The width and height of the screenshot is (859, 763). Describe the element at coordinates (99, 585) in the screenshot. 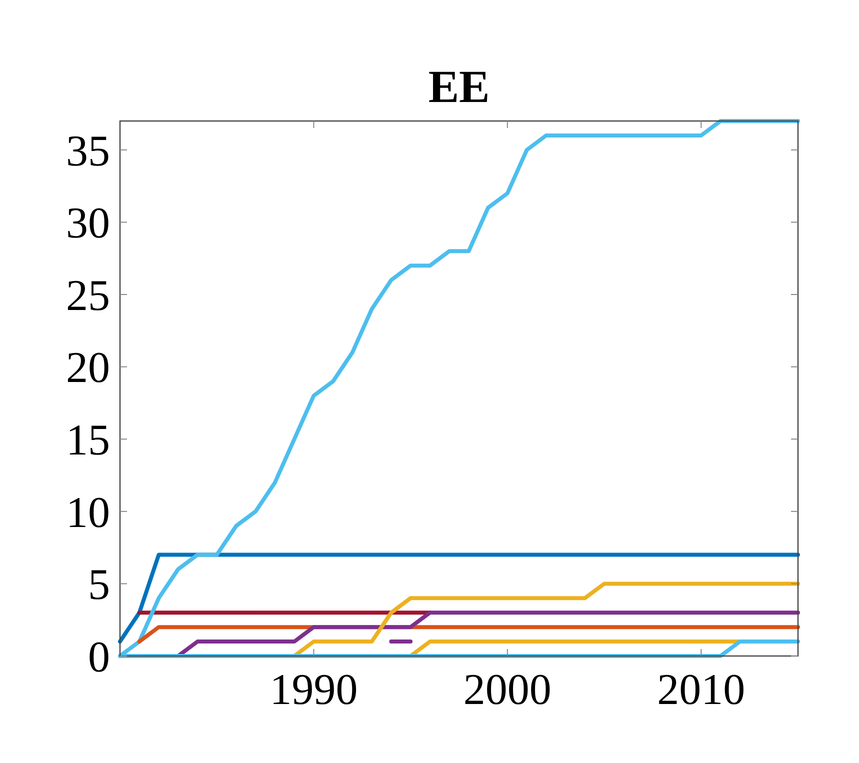

I see `y-tick-label: 5` at that location.